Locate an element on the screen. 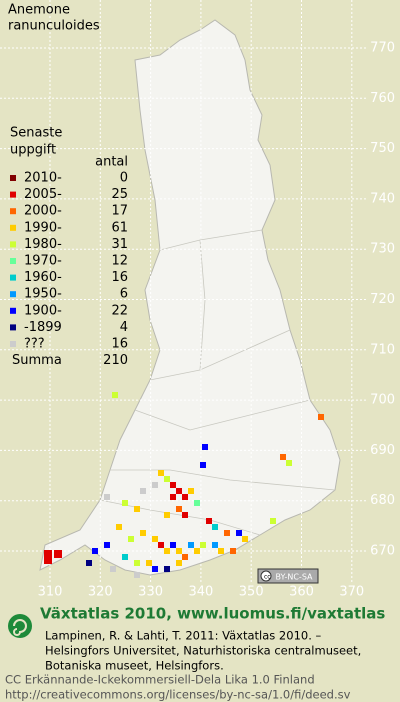 Image resolution: width=400 pixels, height=702 pixels. title: Anemone is located at coordinates (39, 10).